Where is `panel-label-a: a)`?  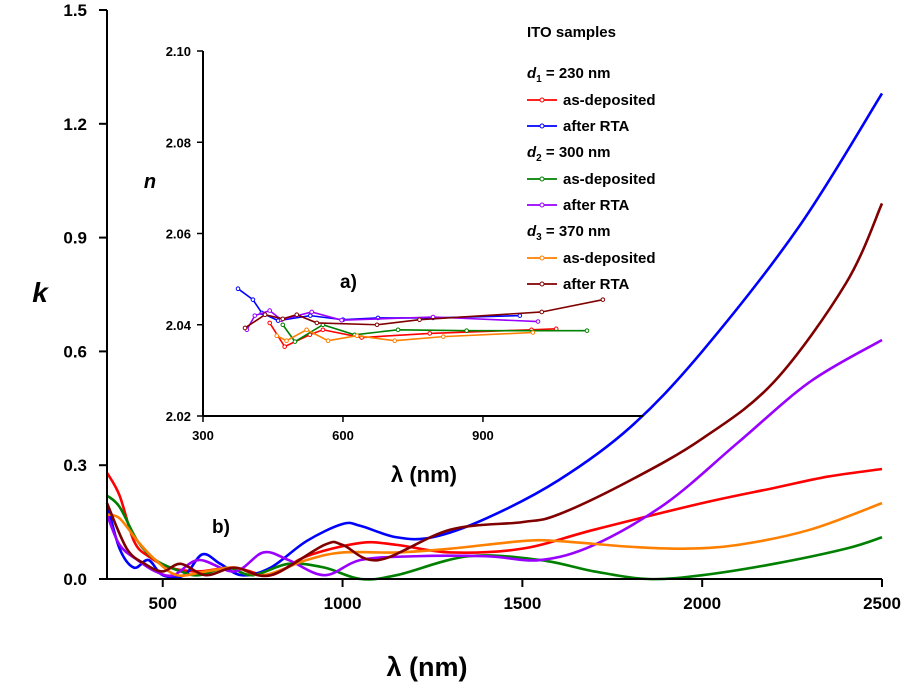 panel-label-a: a) is located at coordinates (348, 282).